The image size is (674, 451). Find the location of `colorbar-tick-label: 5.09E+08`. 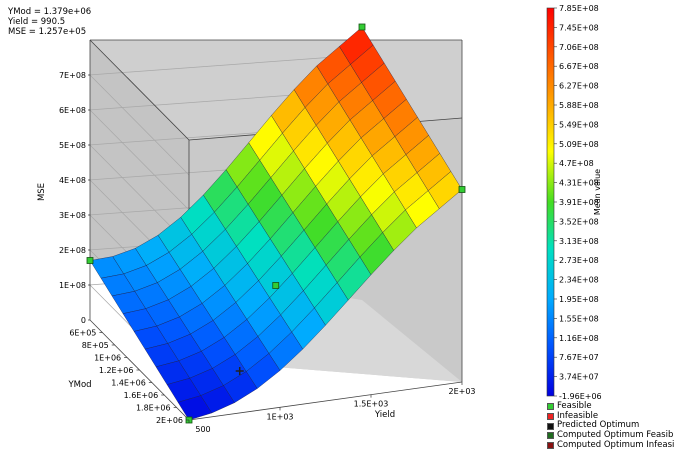

colorbar-tick-label: 5.09E+08 is located at coordinates (579, 144).